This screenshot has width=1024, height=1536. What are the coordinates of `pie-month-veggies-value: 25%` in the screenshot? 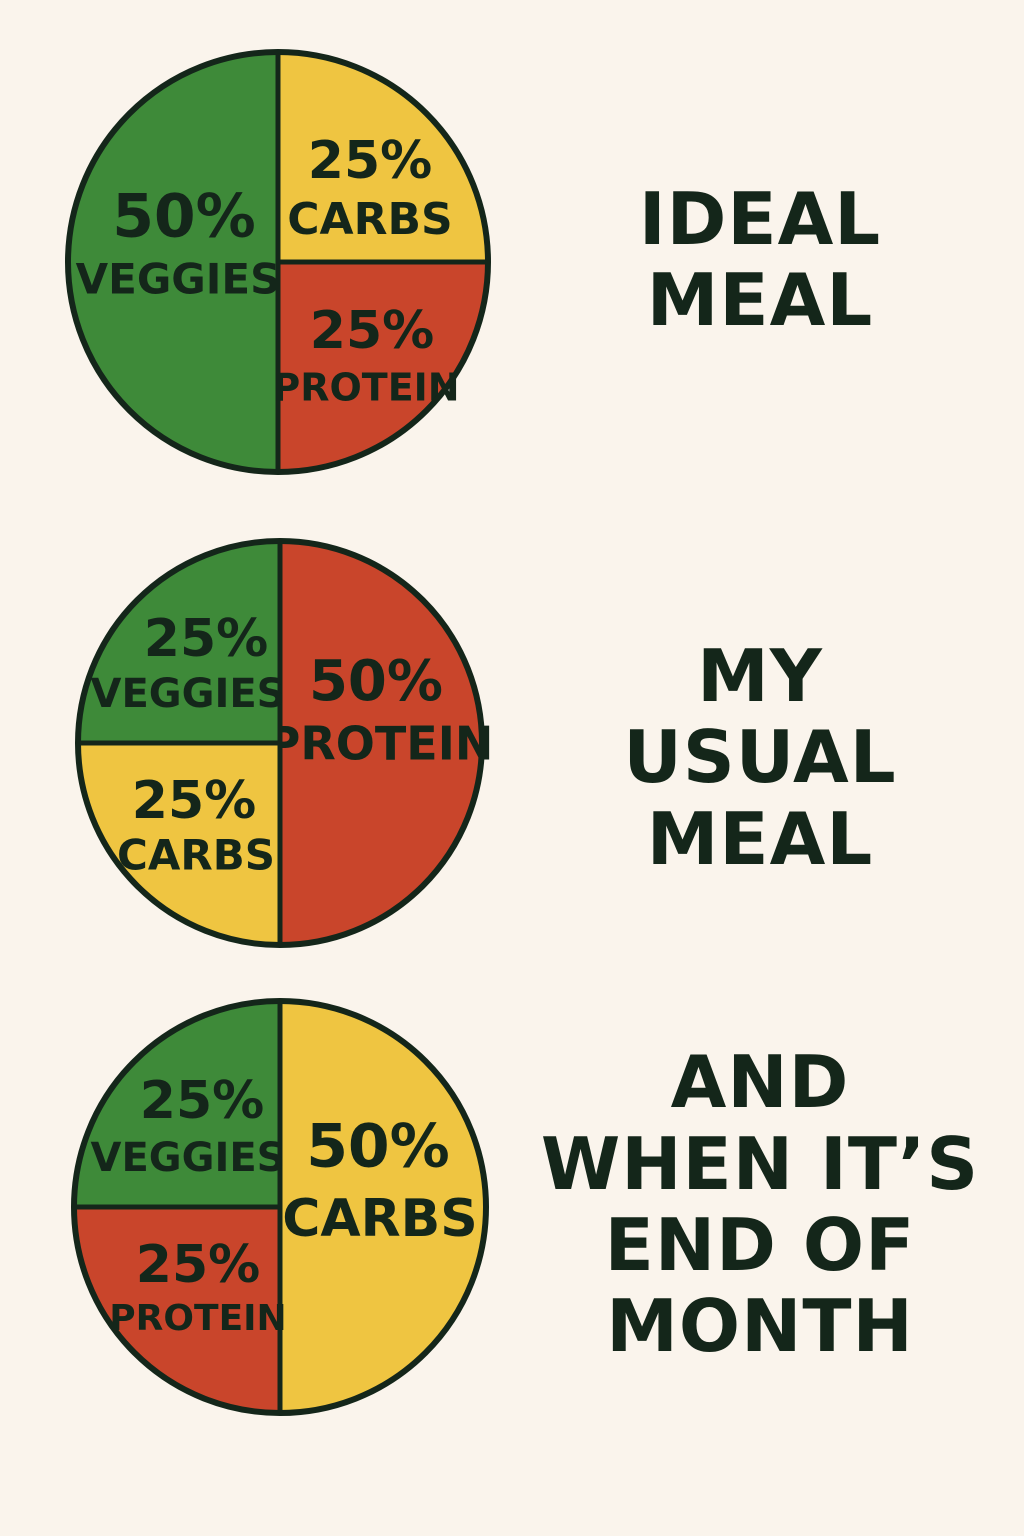 It's located at (202, 1101).